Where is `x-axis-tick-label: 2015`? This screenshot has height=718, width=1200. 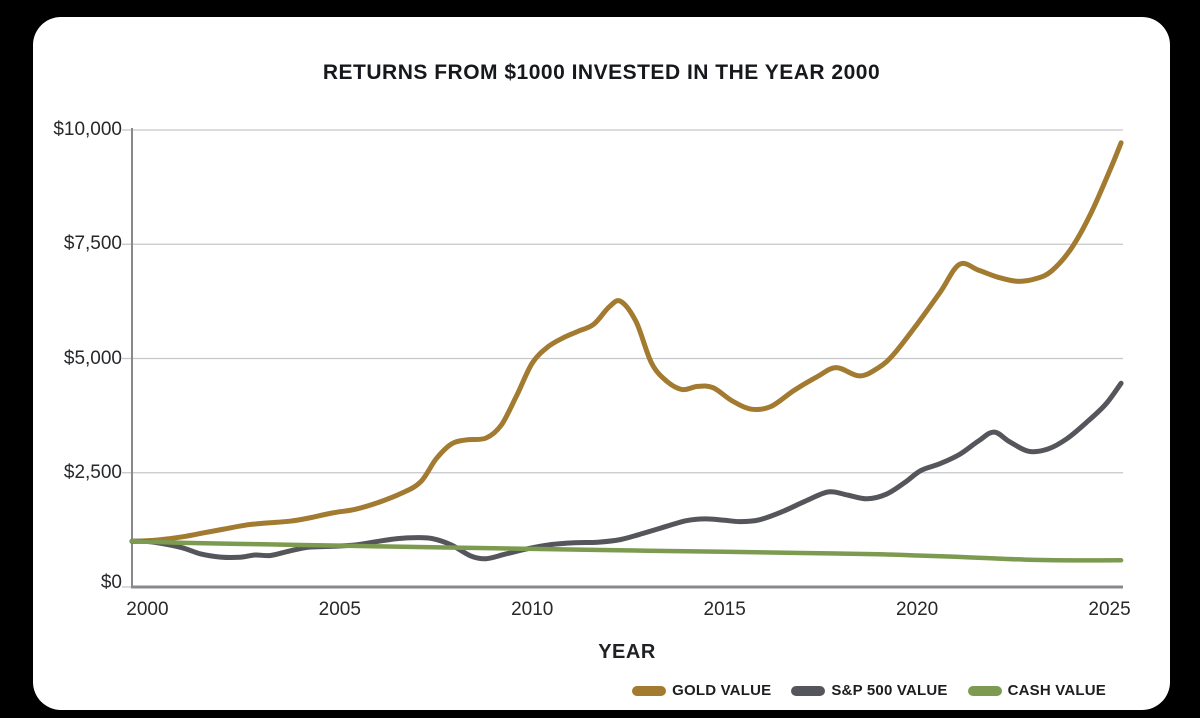
x-axis-tick-label: 2015 is located at coordinates (724, 609).